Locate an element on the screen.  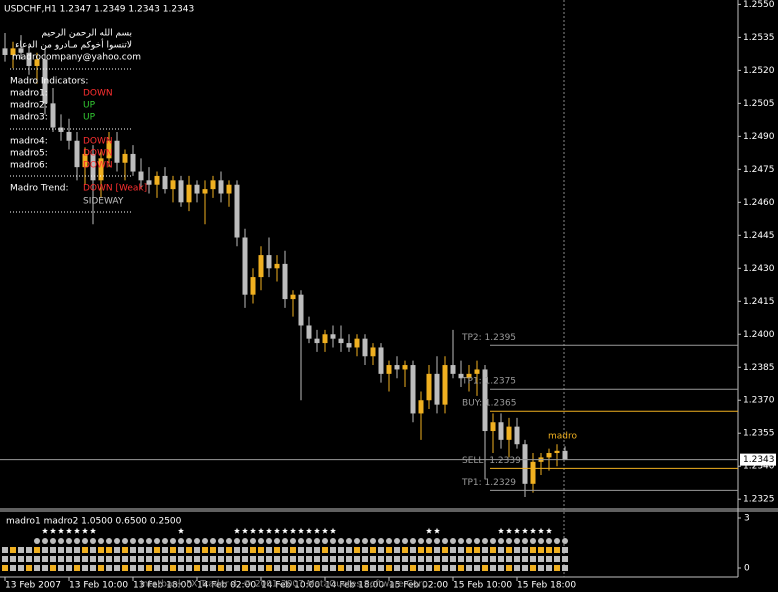
y-tick-label: 3 is located at coordinates (747, 519).